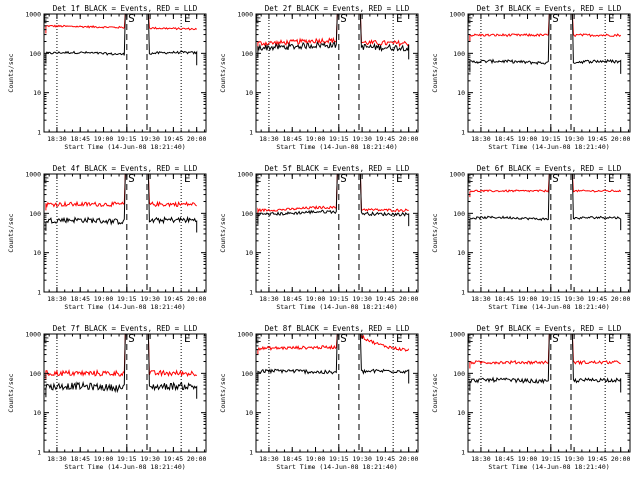 The width and height of the screenshot is (640, 484). What do you see at coordinates (549, 168) in the screenshot?
I see `panel-title: Det 6f BLACK = Events, RED = LLD` at bounding box center [549, 168].